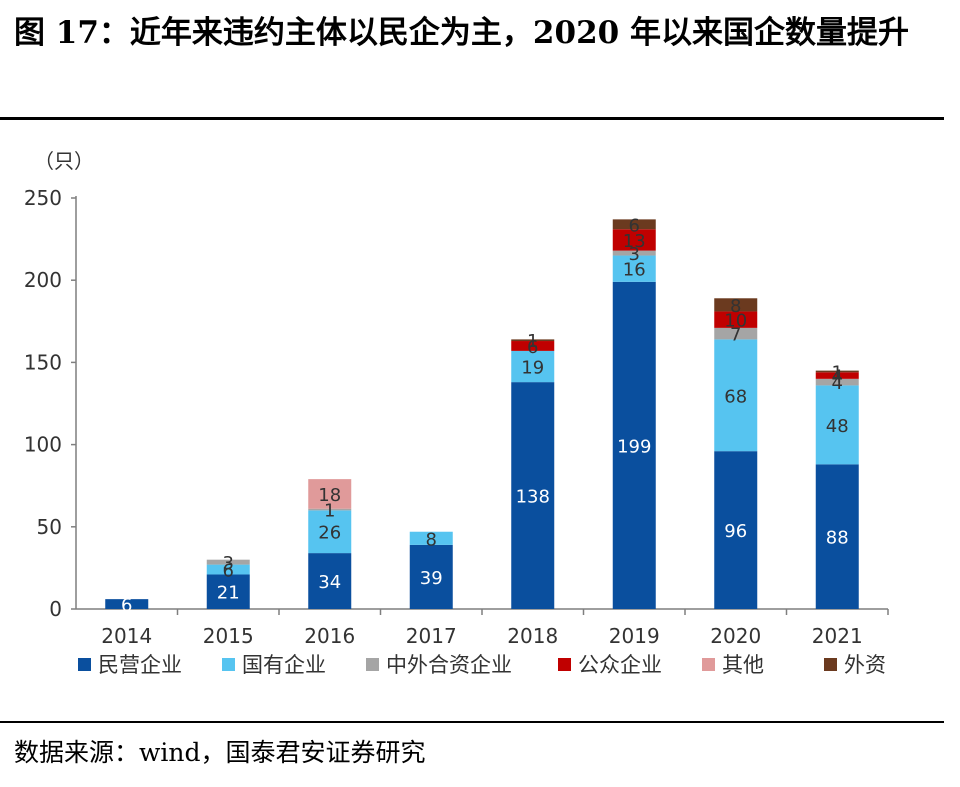  I want to click on data-label: 7, so click(735, 335).